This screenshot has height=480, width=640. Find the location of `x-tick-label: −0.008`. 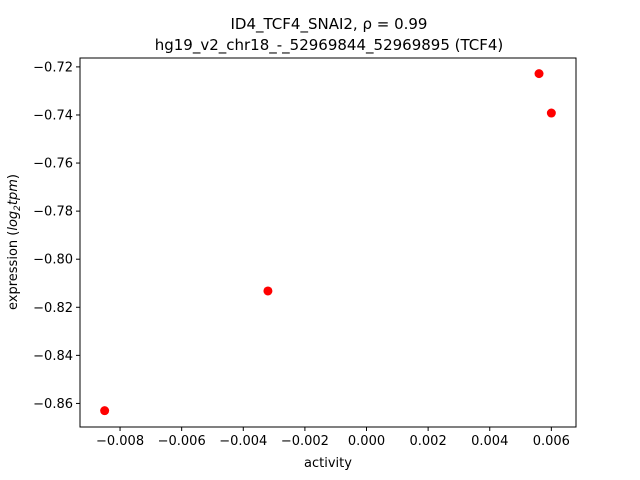

x-tick-label: −0.008 is located at coordinates (120, 441).